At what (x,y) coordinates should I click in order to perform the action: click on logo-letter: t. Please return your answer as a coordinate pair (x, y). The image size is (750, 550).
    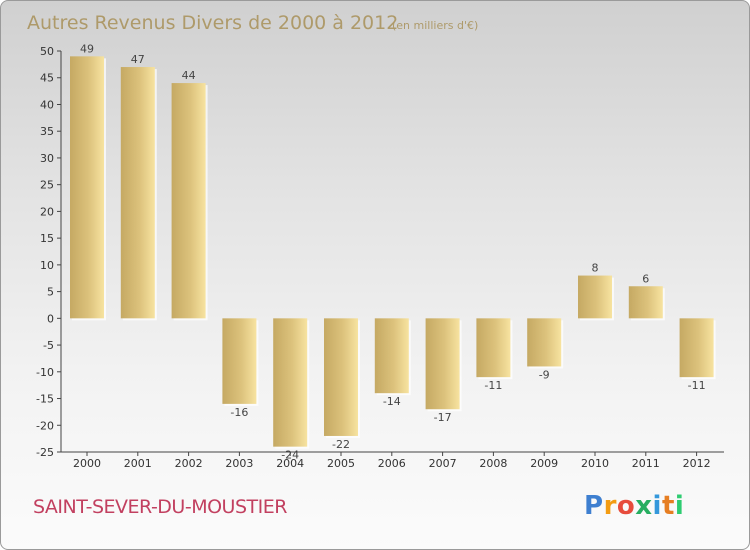
    Looking at the image, I should click on (668, 506).